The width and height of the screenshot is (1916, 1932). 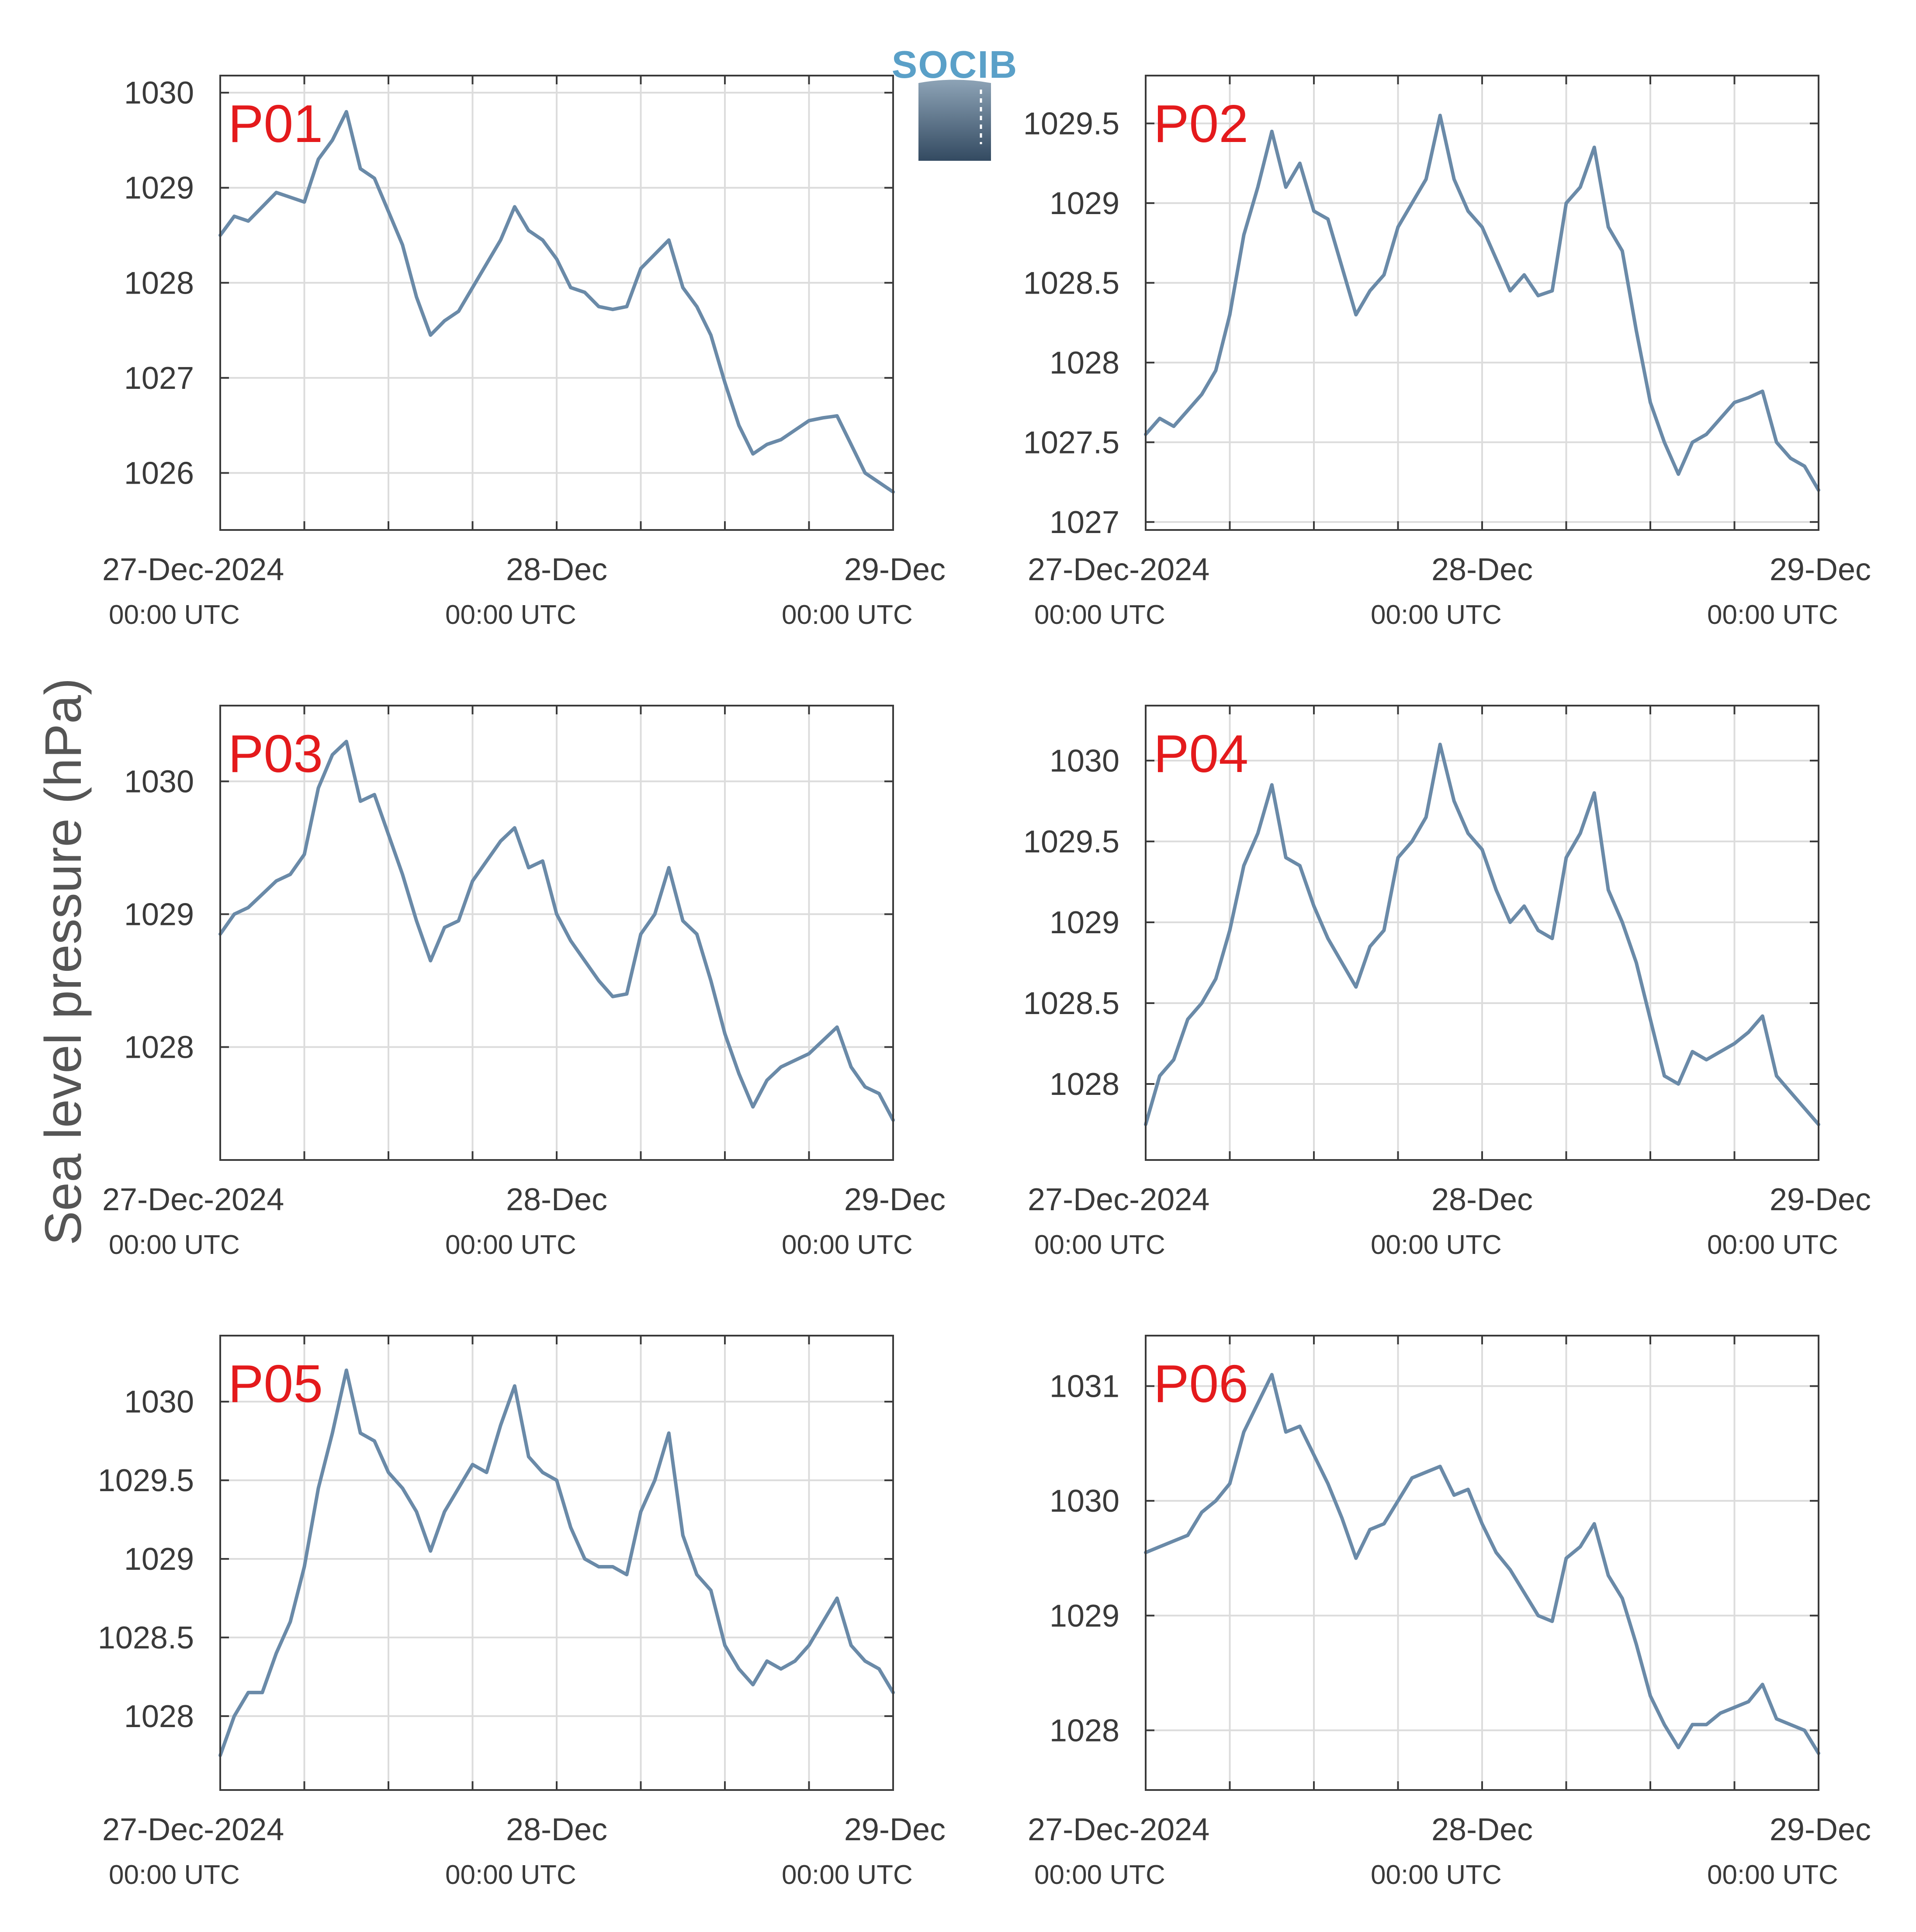 What do you see at coordinates (275, 1383) in the screenshot?
I see `panel-label: P05` at bounding box center [275, 1383].